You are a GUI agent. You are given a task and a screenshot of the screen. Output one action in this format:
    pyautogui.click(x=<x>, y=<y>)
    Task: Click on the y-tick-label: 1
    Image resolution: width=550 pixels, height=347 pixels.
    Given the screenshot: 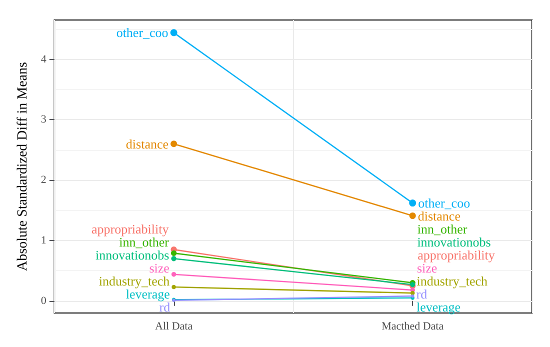 What is the action you would take?
    pyautogui.click(x=43, y=240)
    